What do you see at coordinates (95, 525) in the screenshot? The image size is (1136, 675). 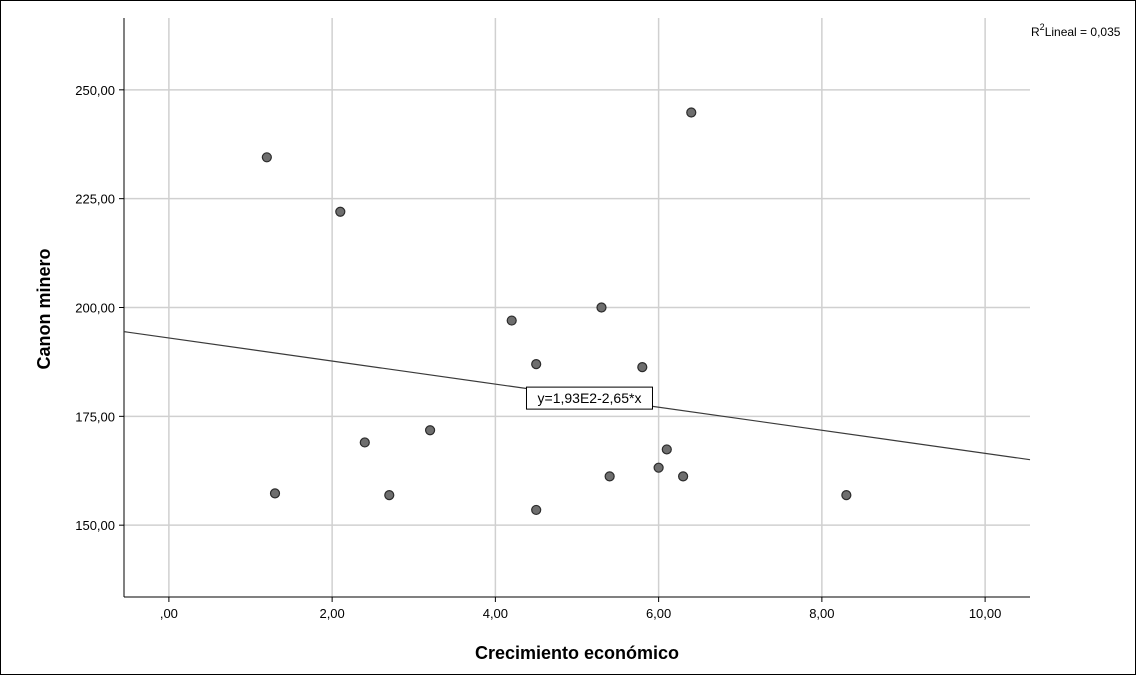 I see `y-tick-label: 150,00` at bounding box center [95, 525].